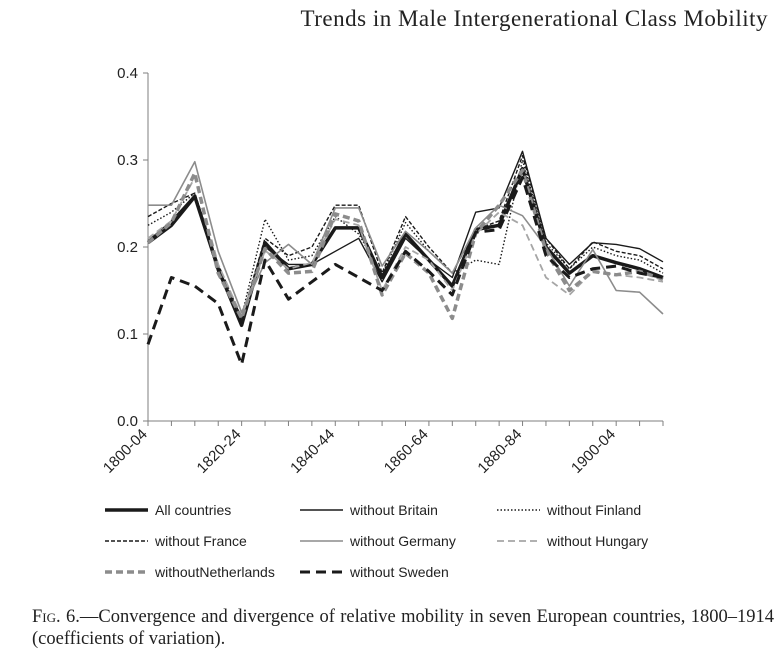 The height and width of the screenshot is (651, 782). I want to click on x-tick-label: 1840-44, so click(312, 451).